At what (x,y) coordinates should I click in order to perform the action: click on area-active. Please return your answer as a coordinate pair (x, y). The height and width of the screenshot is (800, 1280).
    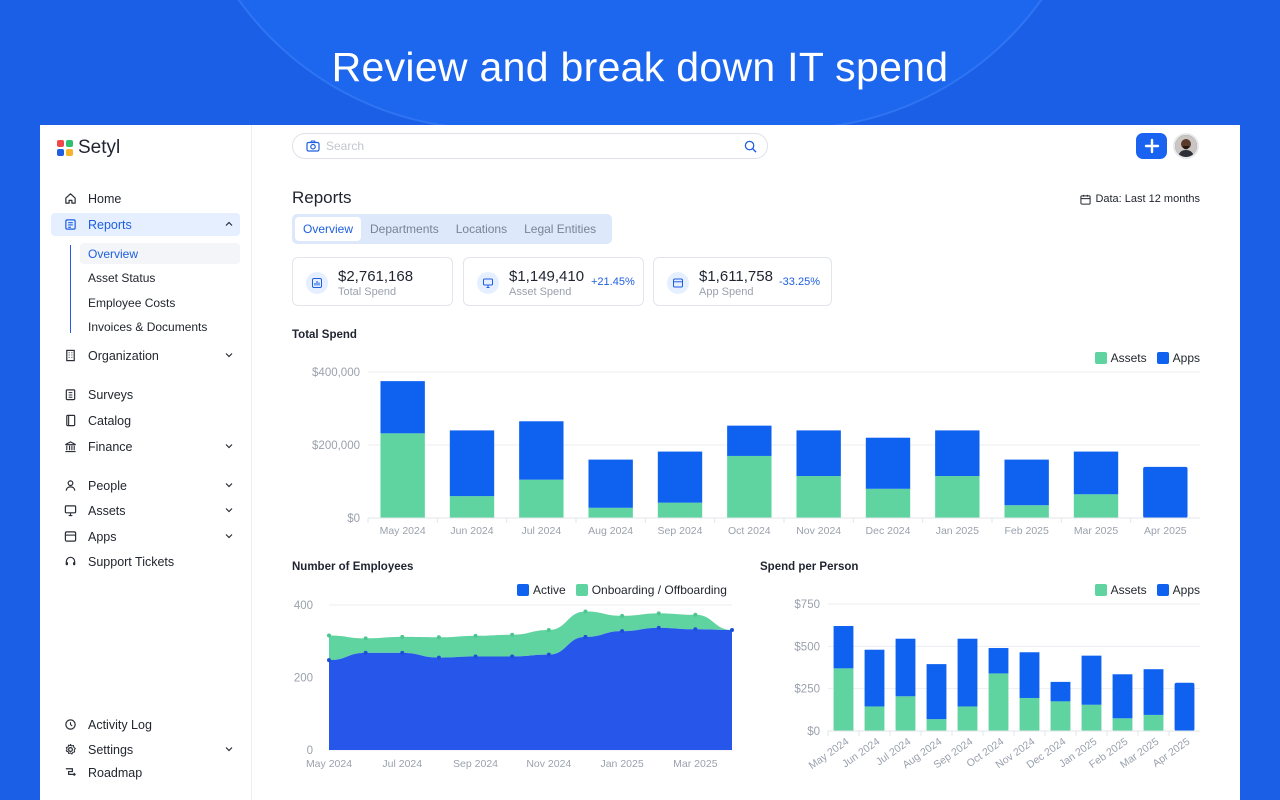
    Looking at the image, I should click on (530, 688).